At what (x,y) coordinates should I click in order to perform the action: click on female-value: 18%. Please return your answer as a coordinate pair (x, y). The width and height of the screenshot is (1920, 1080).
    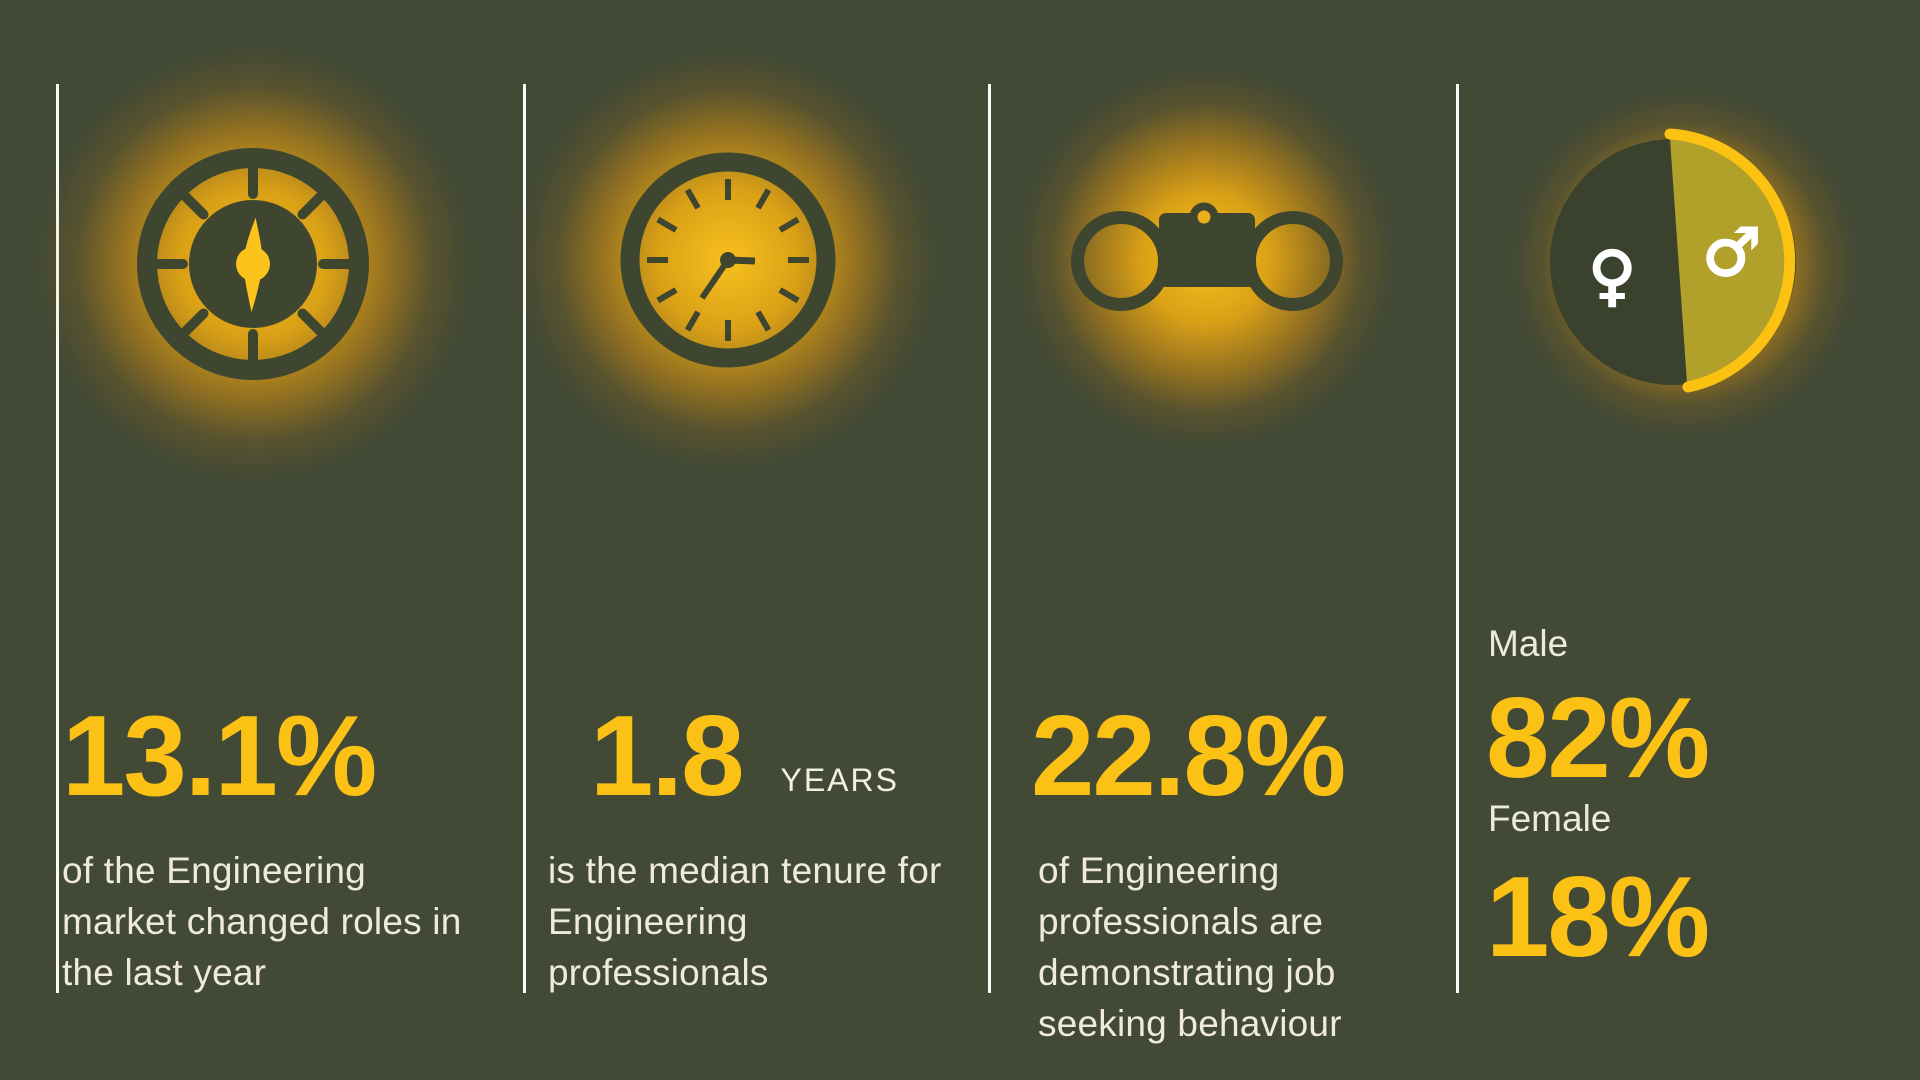
    Looking at the image, I should click on (1598, 917).